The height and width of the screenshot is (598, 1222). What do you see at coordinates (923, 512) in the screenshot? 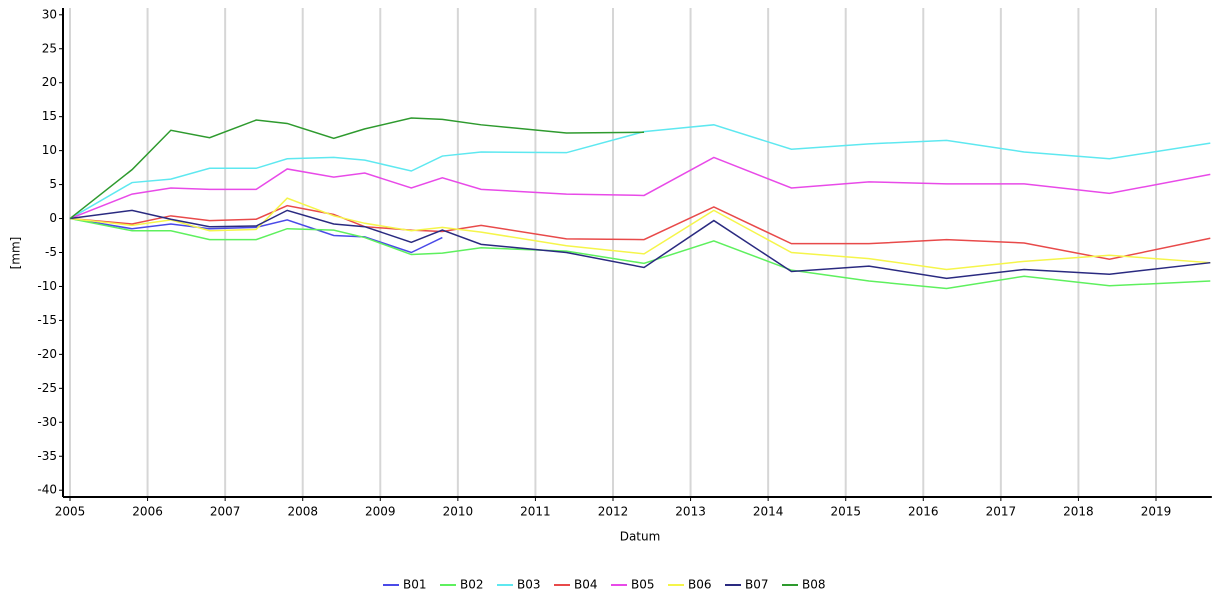
I see `x-tick-label: 2016` at bounding box center [923, 512].